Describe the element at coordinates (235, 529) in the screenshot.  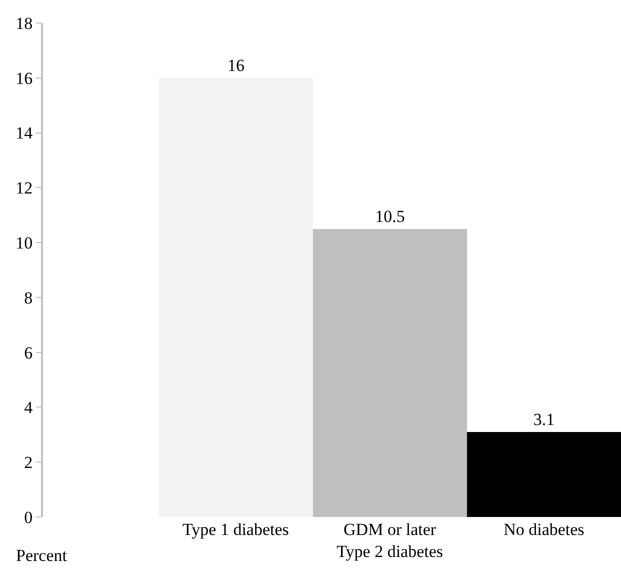
I see `x-tick-label: Type 1 diabetes` at that location.